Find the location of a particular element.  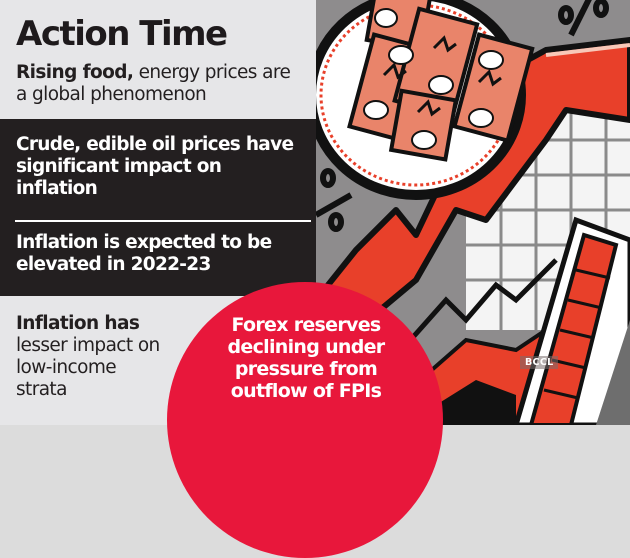

point-rising-prices-bold: Rising food, is located at coordinates (75, 72).